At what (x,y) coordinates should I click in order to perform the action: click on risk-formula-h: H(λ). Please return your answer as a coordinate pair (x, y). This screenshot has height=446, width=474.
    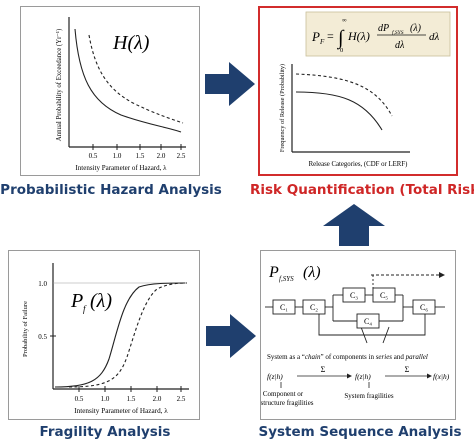
    Looking at the image, I should click on (358, 36).